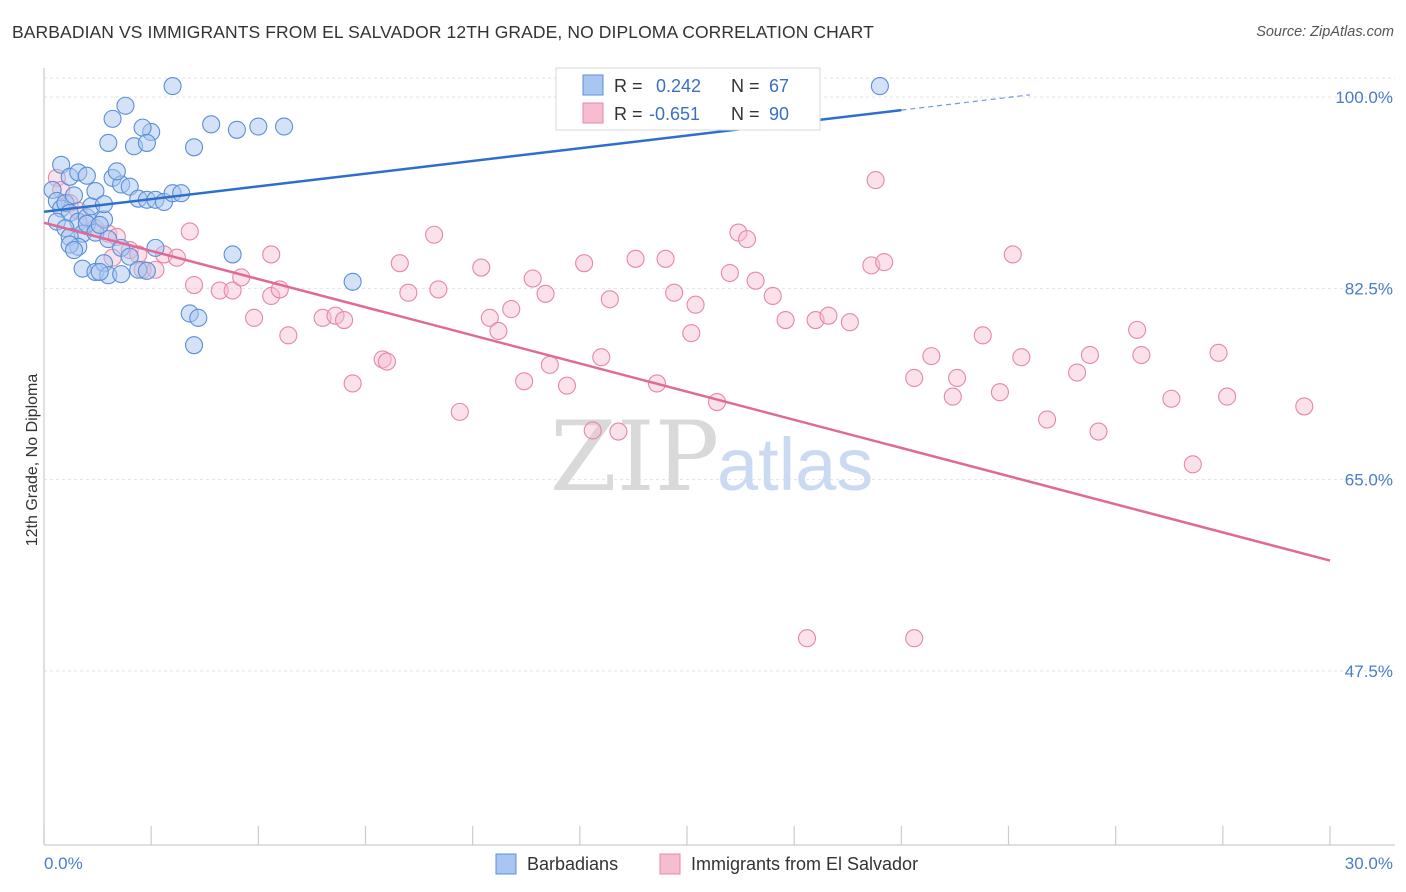 This screenshot has width=1406, height=892. I want to click on legend-swatch-pink, so click(593, 113).